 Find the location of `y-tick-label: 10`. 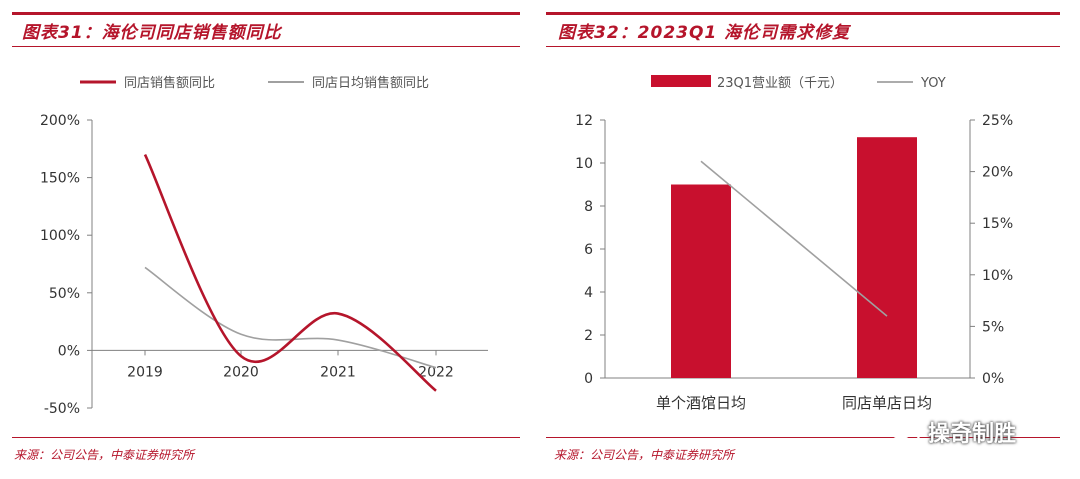

y-tick-label: 10 is located at coordinates (584, 164).